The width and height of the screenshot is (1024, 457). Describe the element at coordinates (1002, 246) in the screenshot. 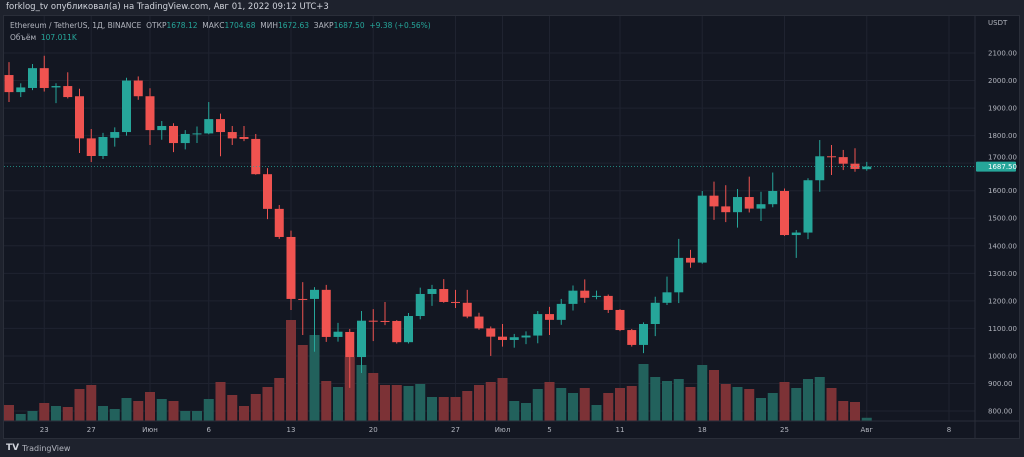

I see `price-tick-label: 1400.00` at that location.